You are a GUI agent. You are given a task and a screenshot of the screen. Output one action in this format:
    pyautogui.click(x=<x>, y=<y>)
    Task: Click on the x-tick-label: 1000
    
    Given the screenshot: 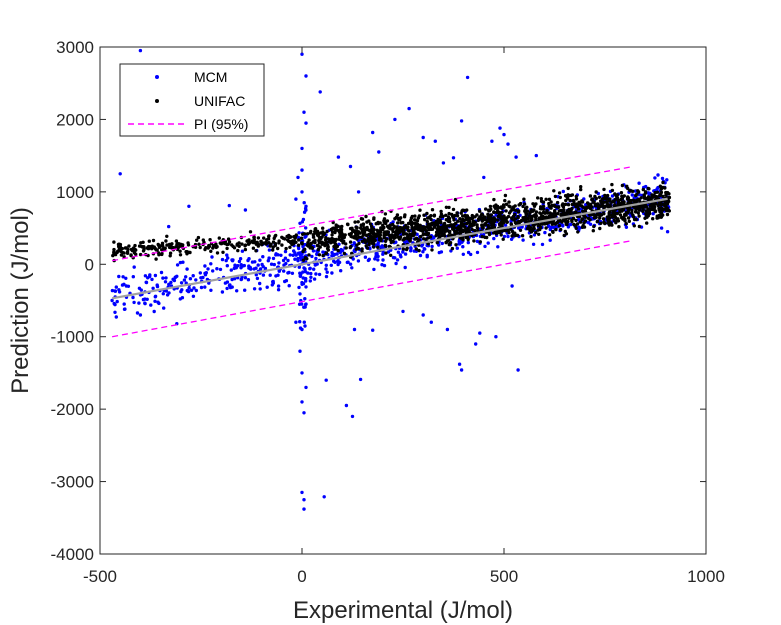 What is the action you would take?
    pyautogui.click(x=706, y=576)
    